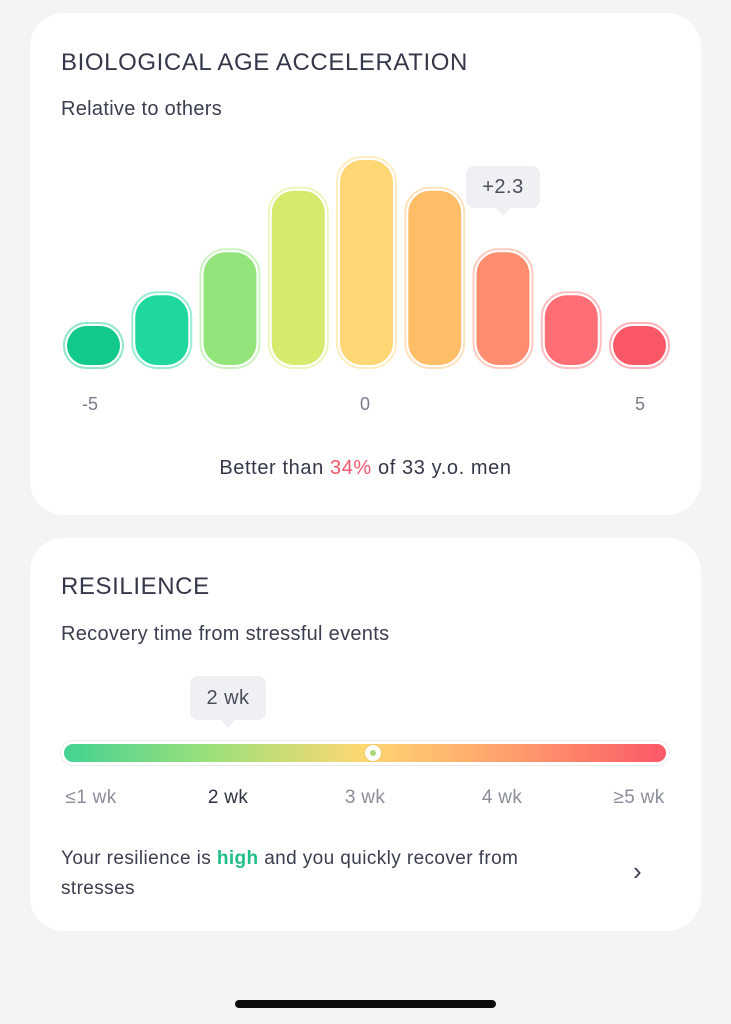 The image size is (731, 1024). Describe the element at coordinates (372, 753) in the screenshot. I see `resilience-marker` at that location.